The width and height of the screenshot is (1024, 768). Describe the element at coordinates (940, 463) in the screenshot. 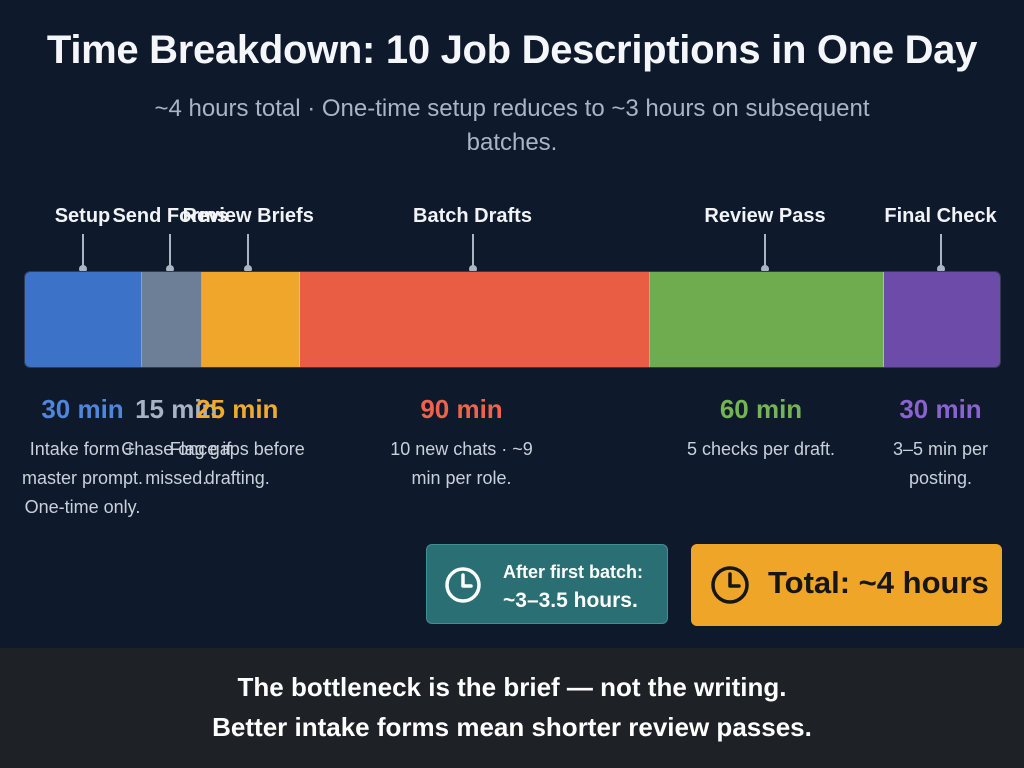

I see `segment-description: 3–5 min per posting.` at that location.